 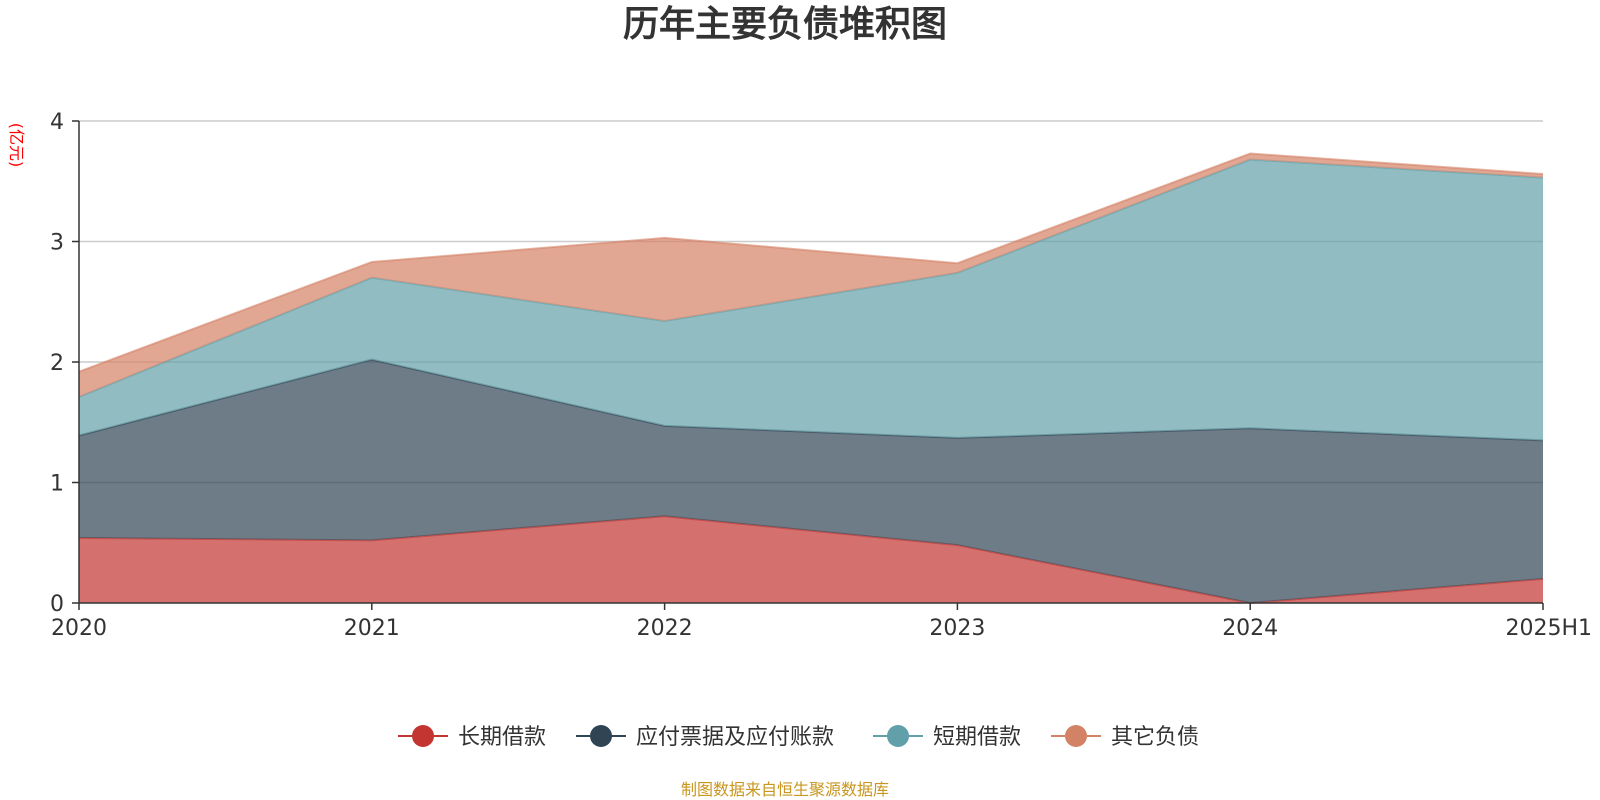 What do you see at coordinates (785, 24) in the screenshot?
I see `chart-title: 历年主要负债堆积图` at bounding box center [785, 24].